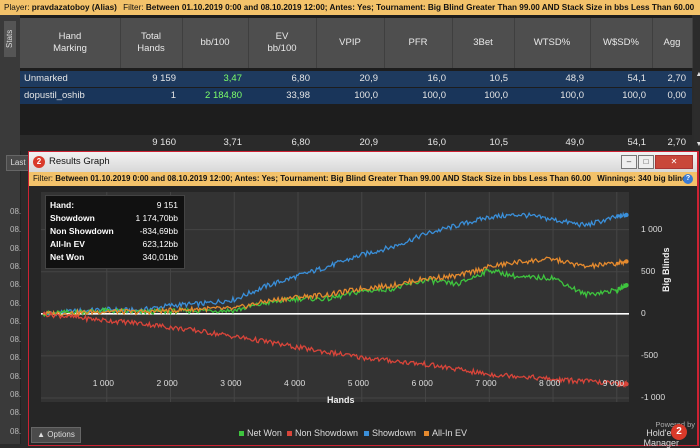 The image size is (700, 448). Describe the element at coordinates (697, 144) in the screenshot. I see `scroll-down-icon: ▼` at that location.